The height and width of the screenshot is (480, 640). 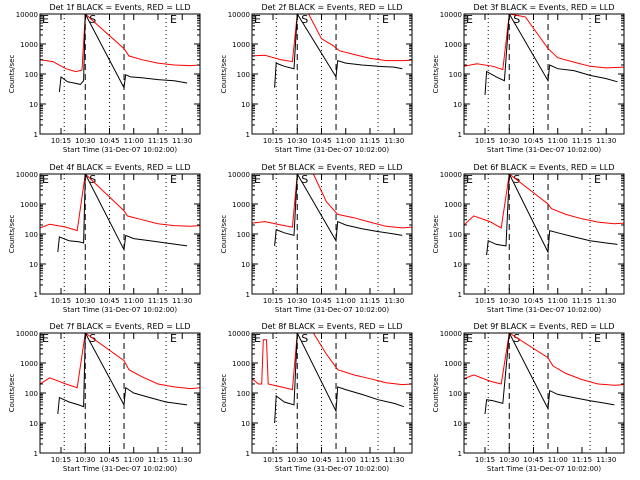 I want to click on x-tick-label: 10:45, so click(x=321, y=141).